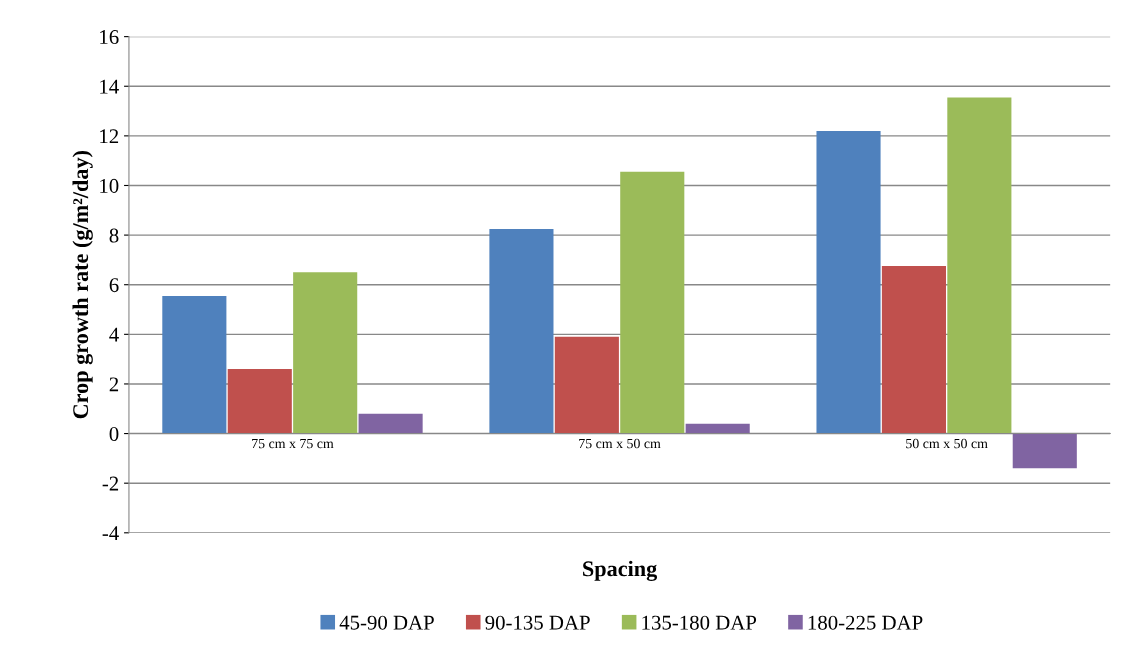  What do you see at coordinates (110, 533) in the screenshot?
I see `y-tick-label: -4` at bounding box center [110, 533].